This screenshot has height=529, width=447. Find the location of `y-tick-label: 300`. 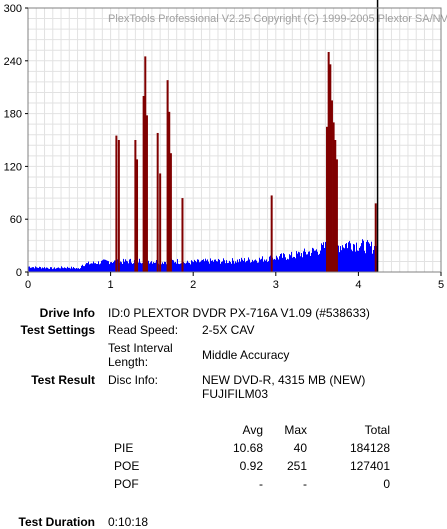

y-tick-label: 300 is located at coordinates (13, 9).